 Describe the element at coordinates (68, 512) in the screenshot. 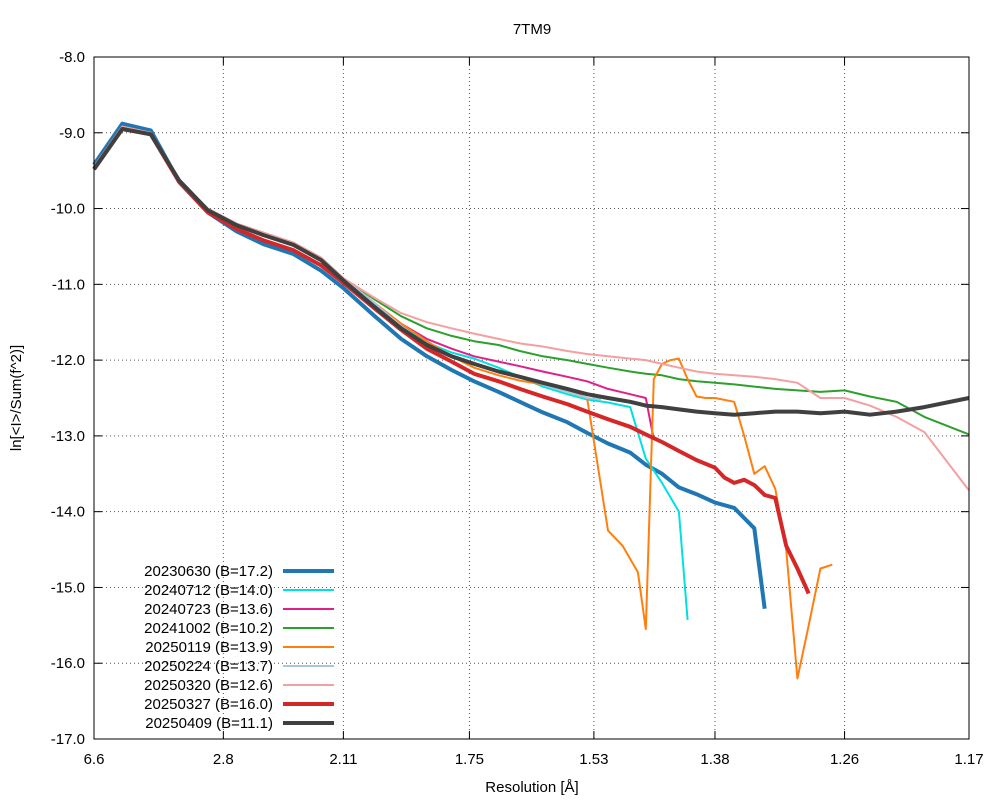

I see `y-tick-label: -14.0` at that location.